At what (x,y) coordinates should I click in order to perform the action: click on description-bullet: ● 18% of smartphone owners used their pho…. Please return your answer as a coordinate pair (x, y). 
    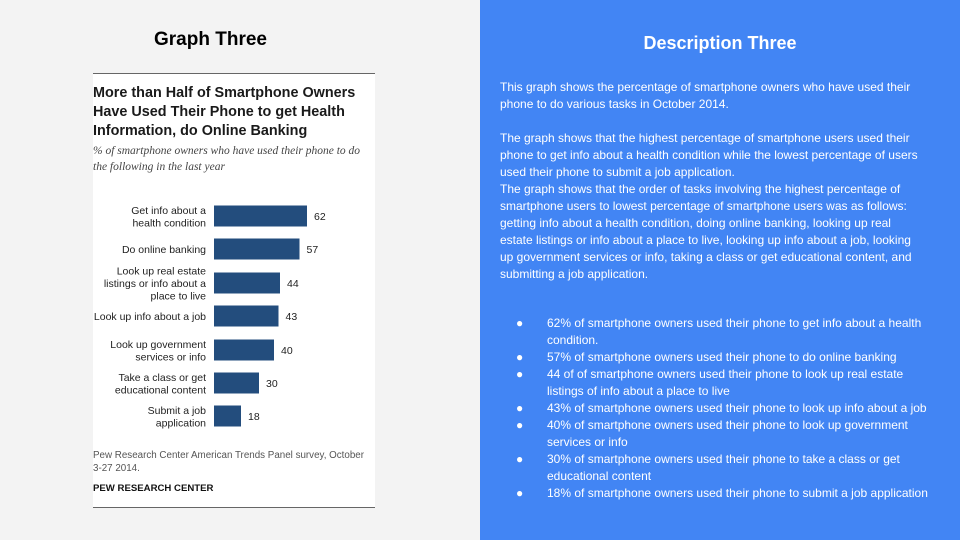
    Looking at the image, I should click on (715, 493).